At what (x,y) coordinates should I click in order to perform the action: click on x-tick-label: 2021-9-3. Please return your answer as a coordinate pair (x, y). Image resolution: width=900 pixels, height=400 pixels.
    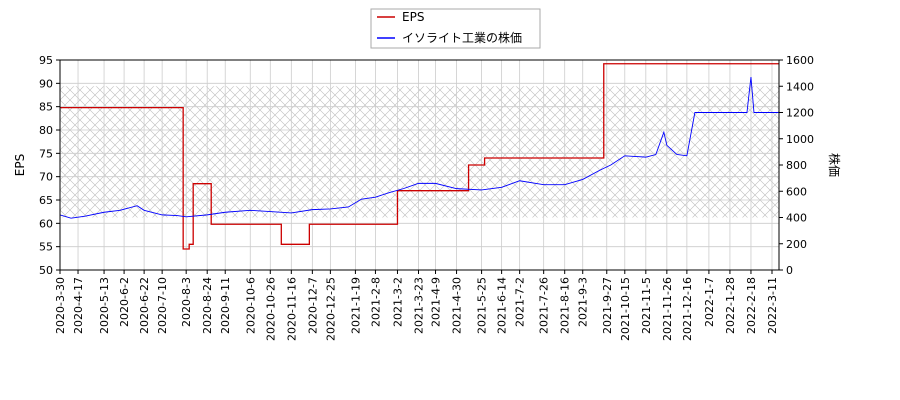
    Looking at the image, I should click on (583, 302).